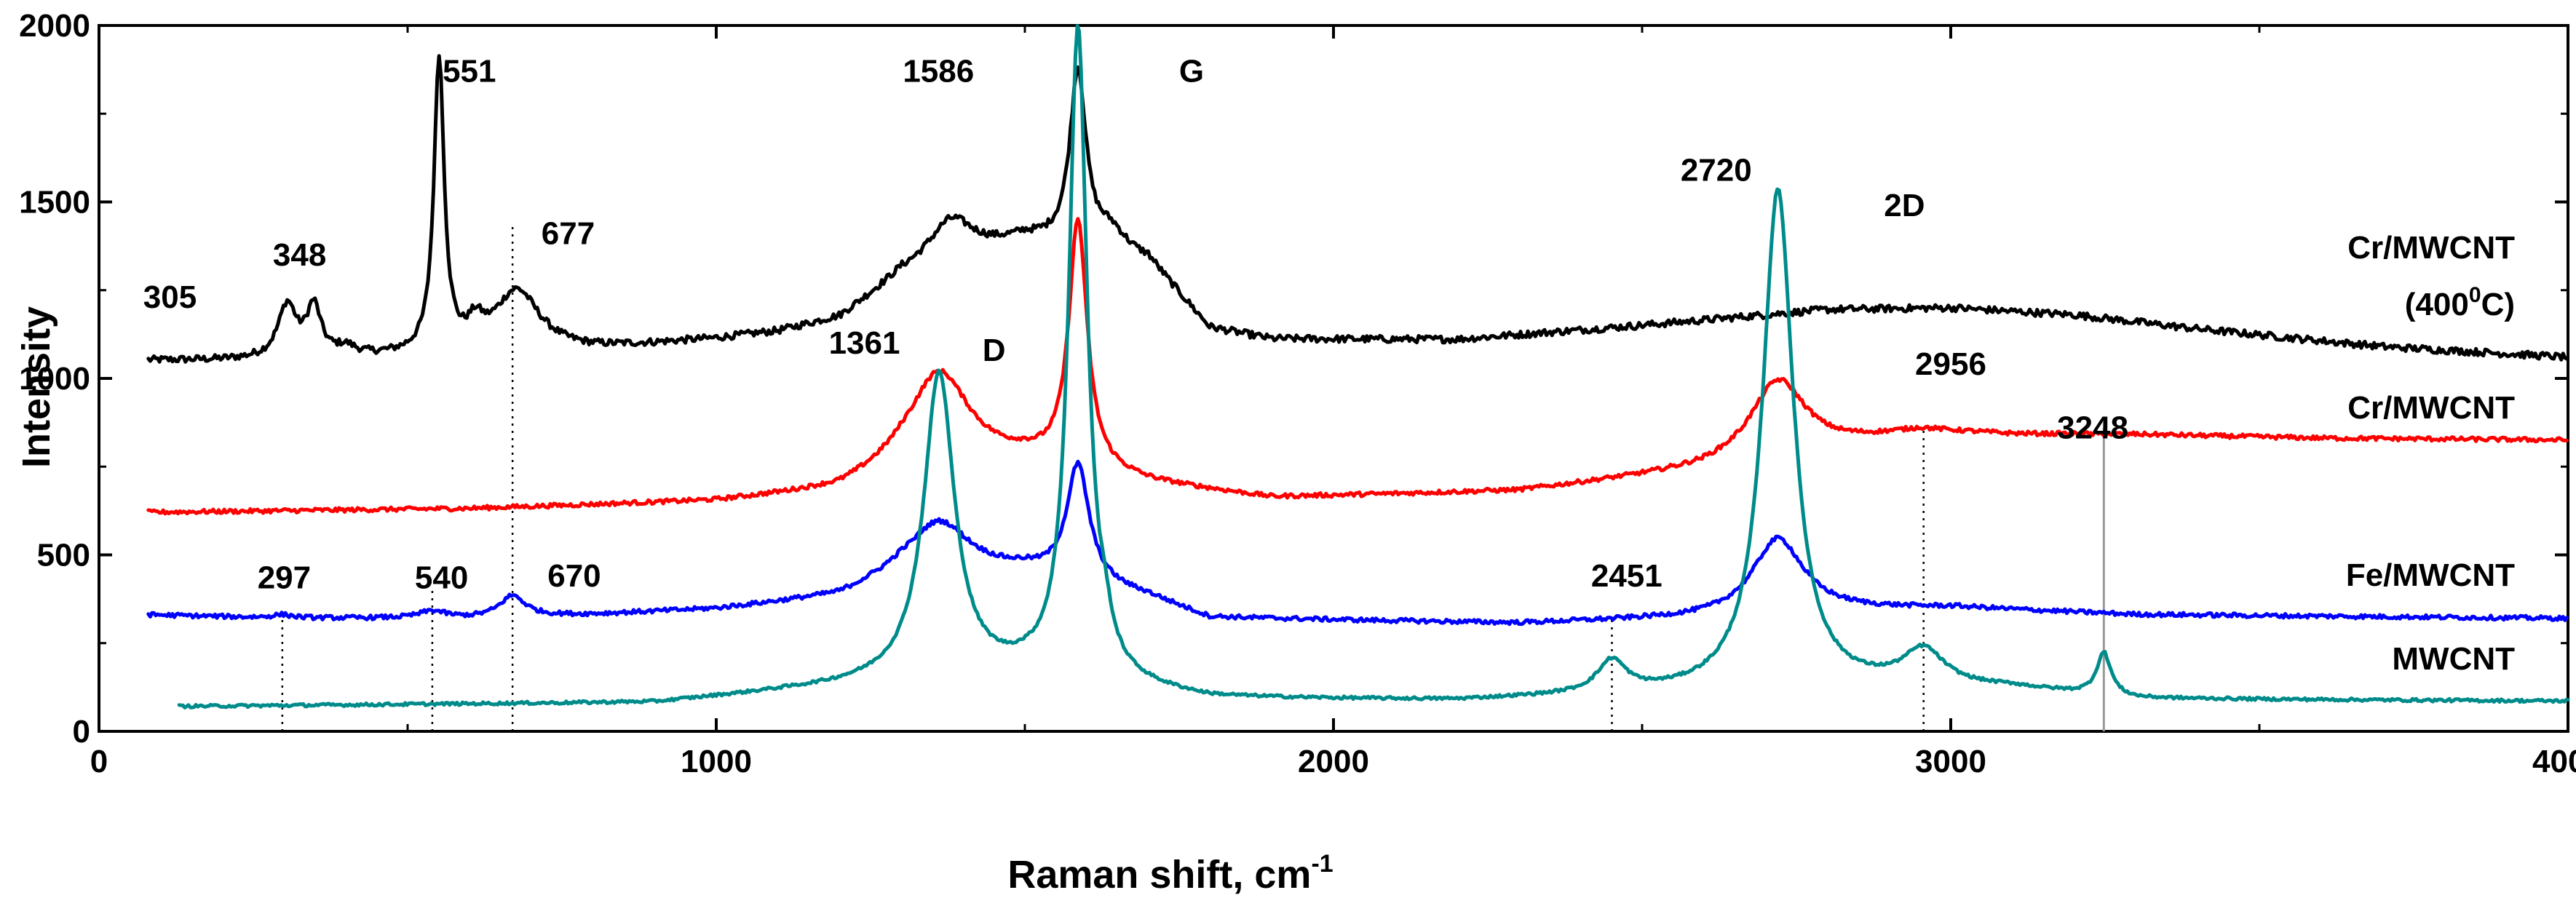 The image size is (2576, 906). What do you see at coordinates (2475, 295) in the screenshot?
I see `series-label-line2-superscript: 0` at bounding box center [2475, 295].